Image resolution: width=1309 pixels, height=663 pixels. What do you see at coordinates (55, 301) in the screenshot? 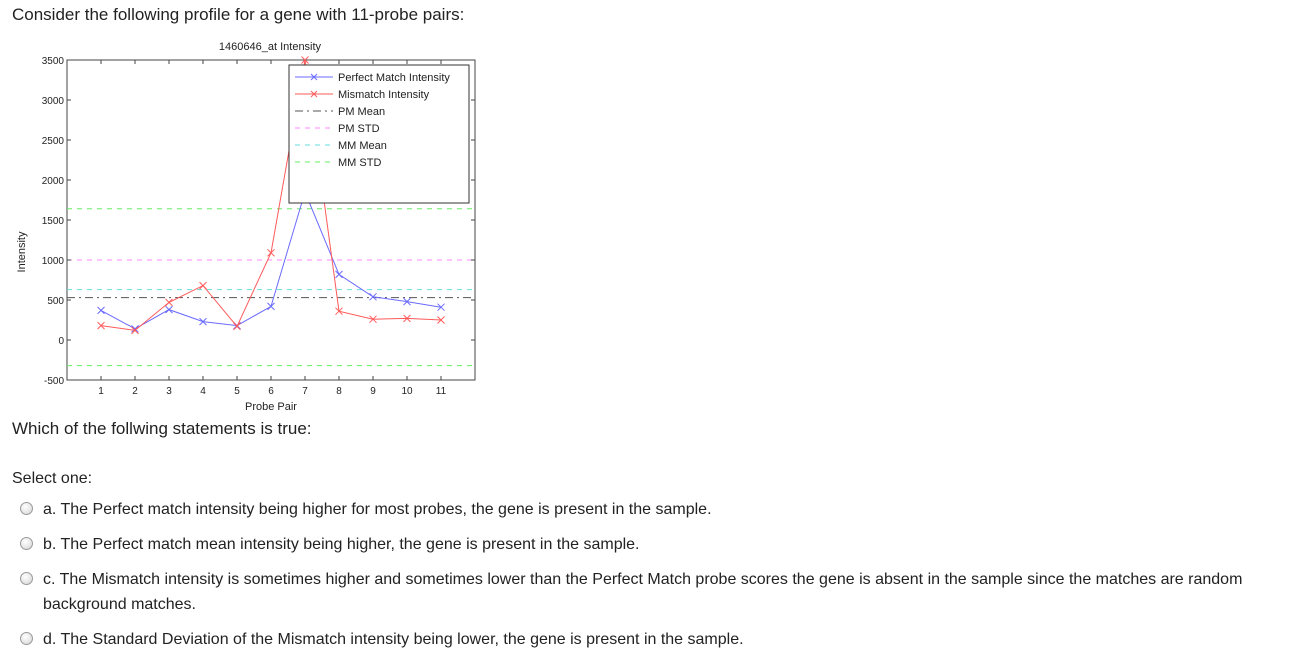
I see `y-tick-label: 500` at bounding box center [55, 301].